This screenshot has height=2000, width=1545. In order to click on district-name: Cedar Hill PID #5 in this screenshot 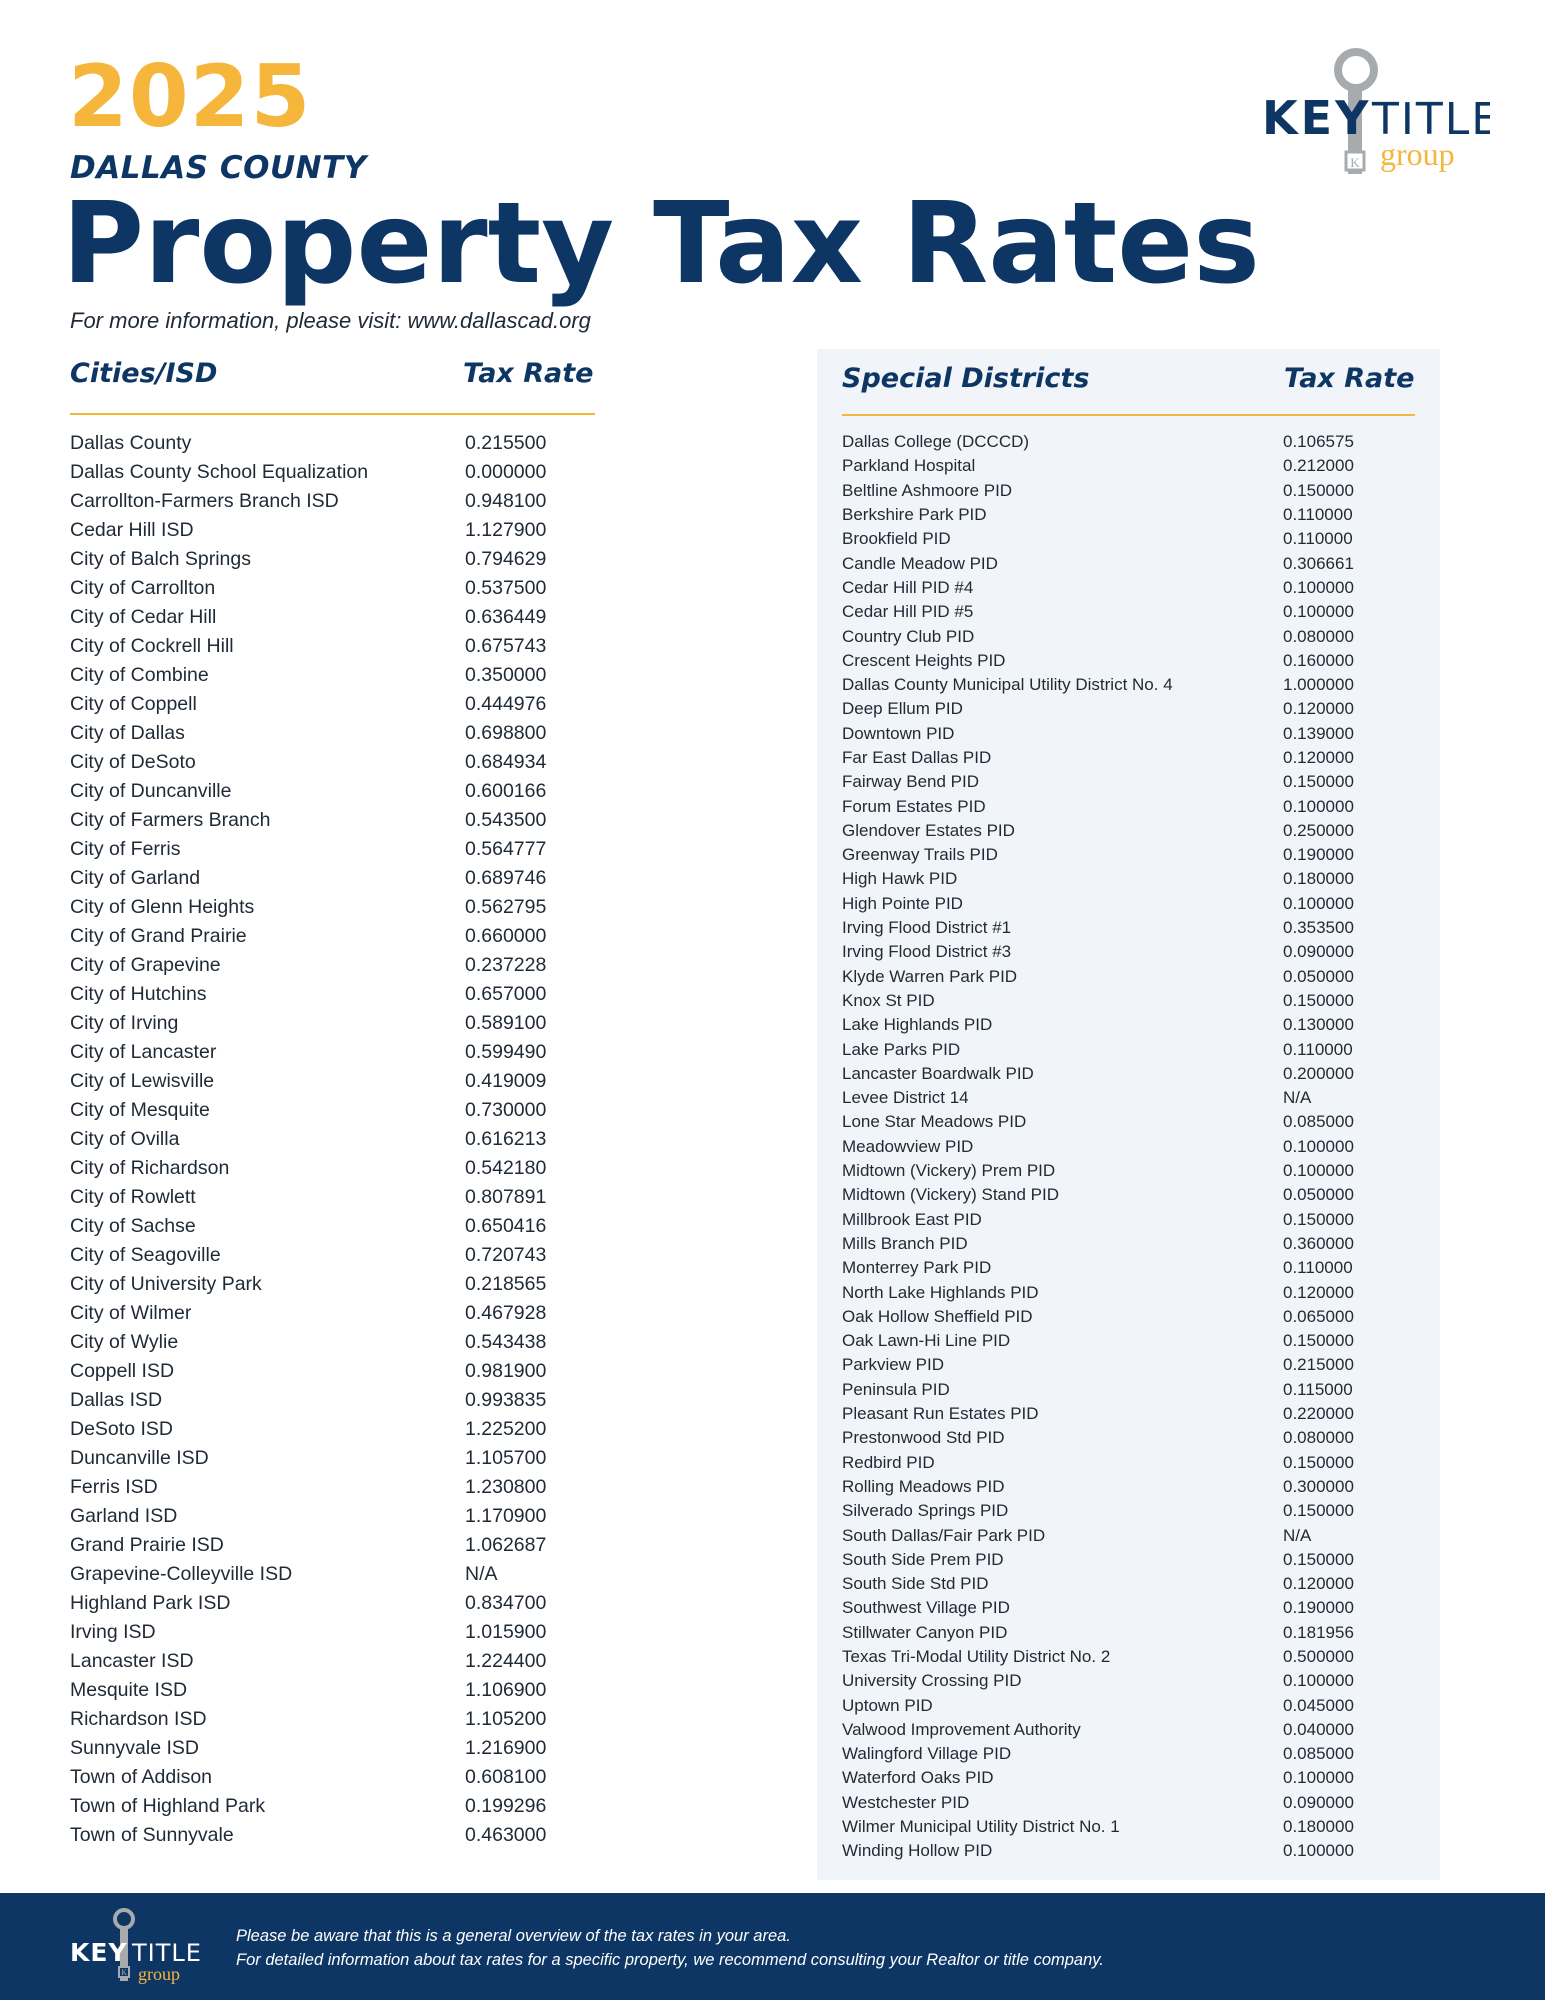, I will do `click(908, 612)`.